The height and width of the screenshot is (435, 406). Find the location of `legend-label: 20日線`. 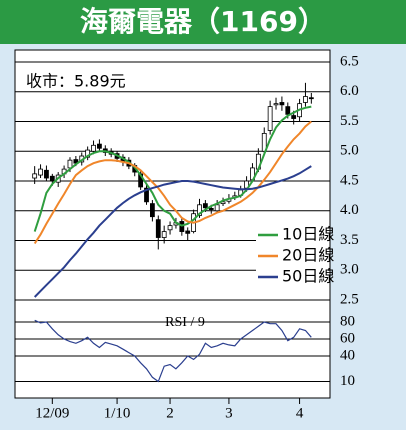

legend-label: 20日線 is located at coordinates (308, 255).